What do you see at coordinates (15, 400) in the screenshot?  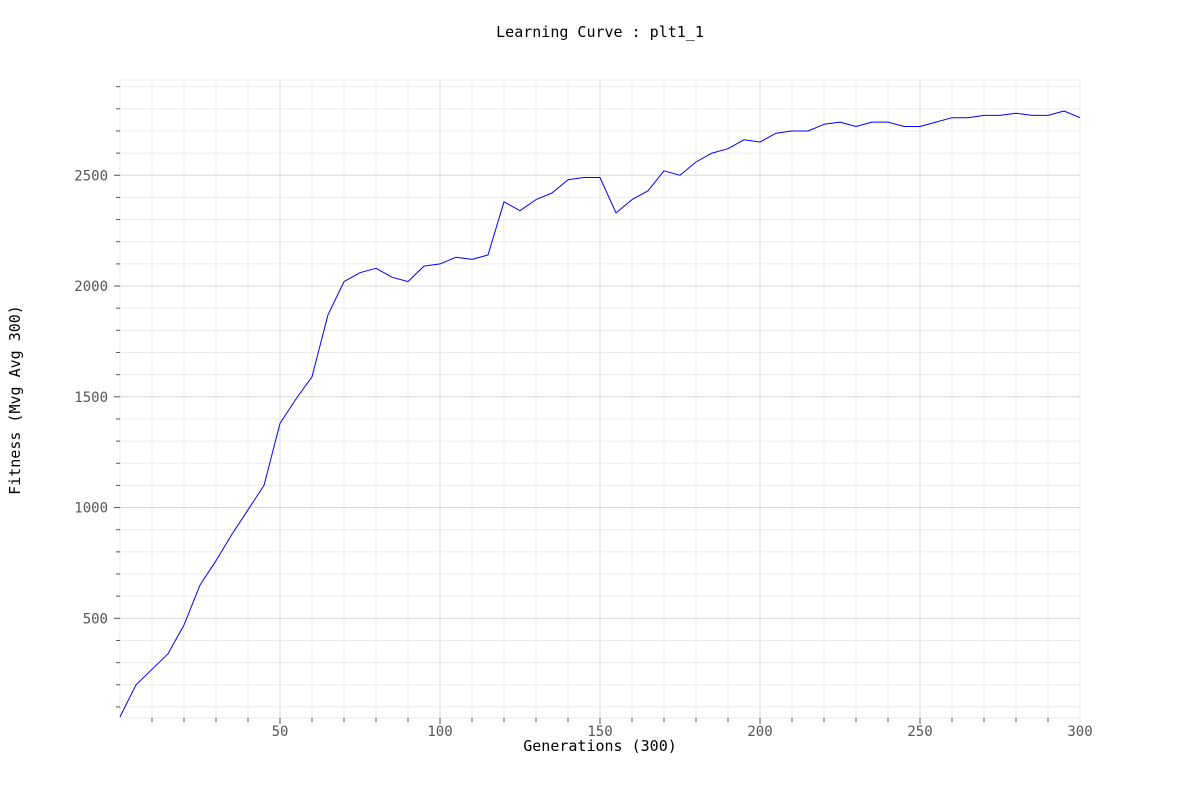 I see `y-axis-label: Fitness (Mvg Avg 300)` at bounding box center [15, 400].